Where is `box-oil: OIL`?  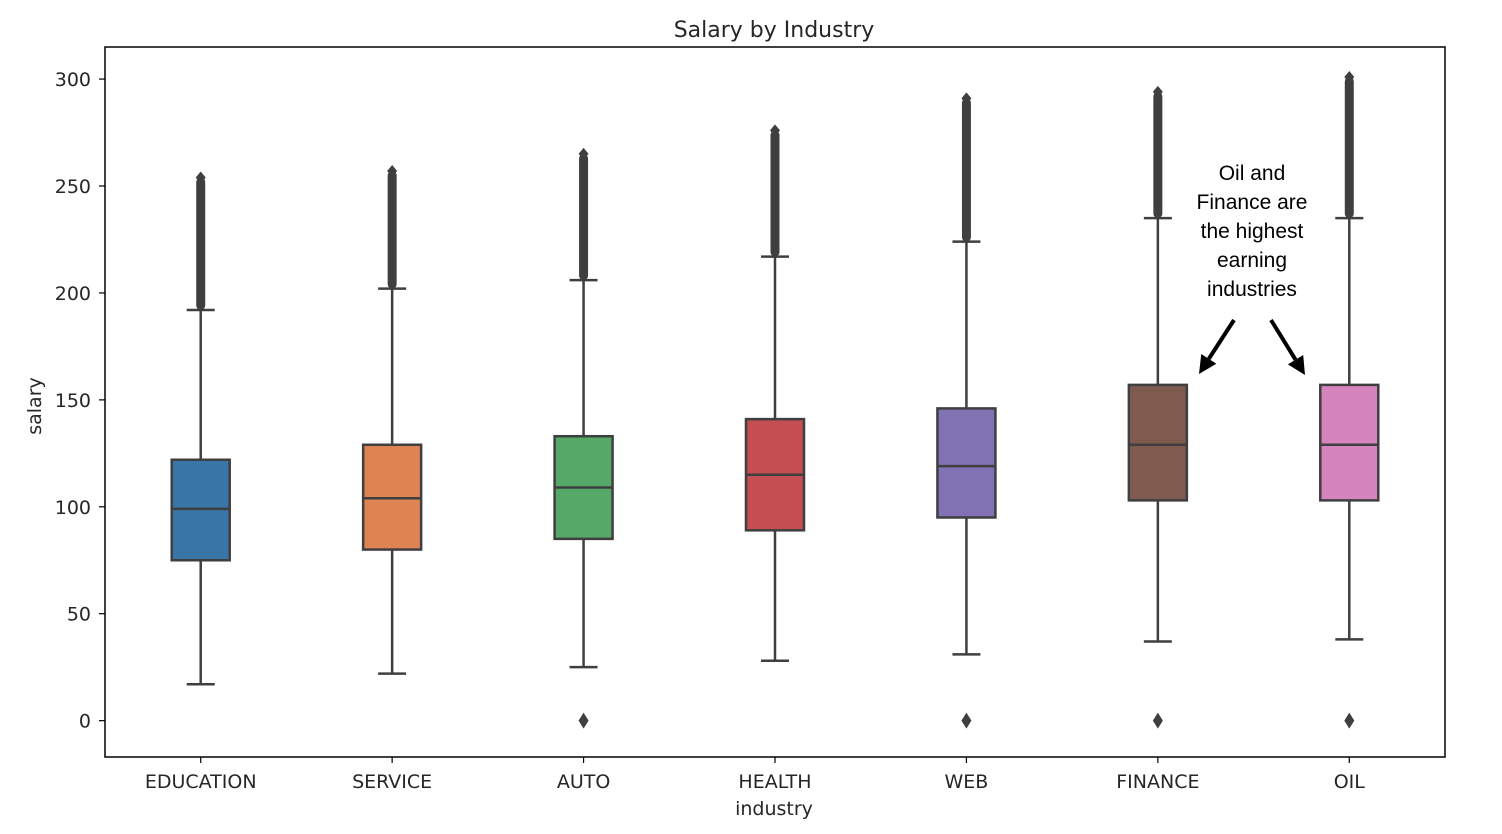
box-oil: OIL is located at coordinates (1349, 431).